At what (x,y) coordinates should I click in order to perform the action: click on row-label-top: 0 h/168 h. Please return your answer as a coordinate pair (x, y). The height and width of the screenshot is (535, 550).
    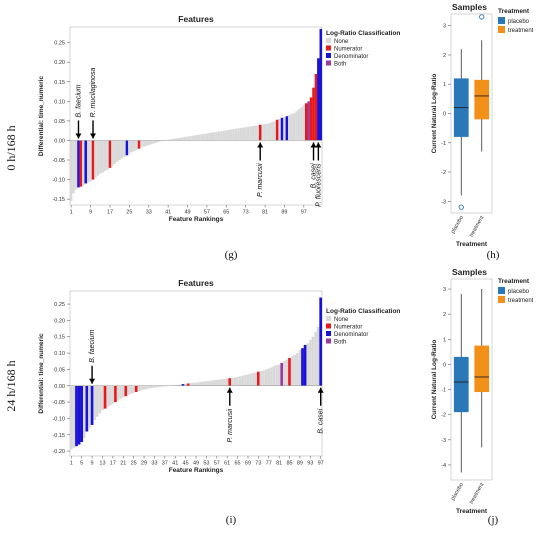
    Looking at the image, I should click on (11, 147).